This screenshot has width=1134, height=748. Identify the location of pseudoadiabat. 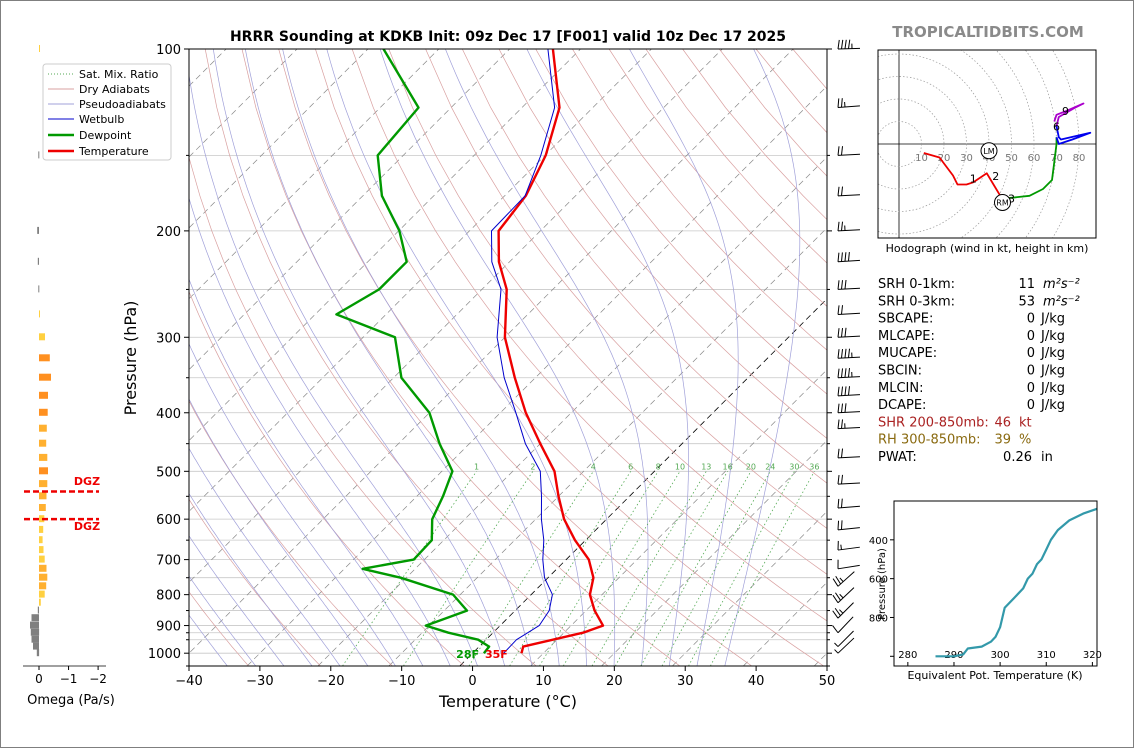
(684, 357).